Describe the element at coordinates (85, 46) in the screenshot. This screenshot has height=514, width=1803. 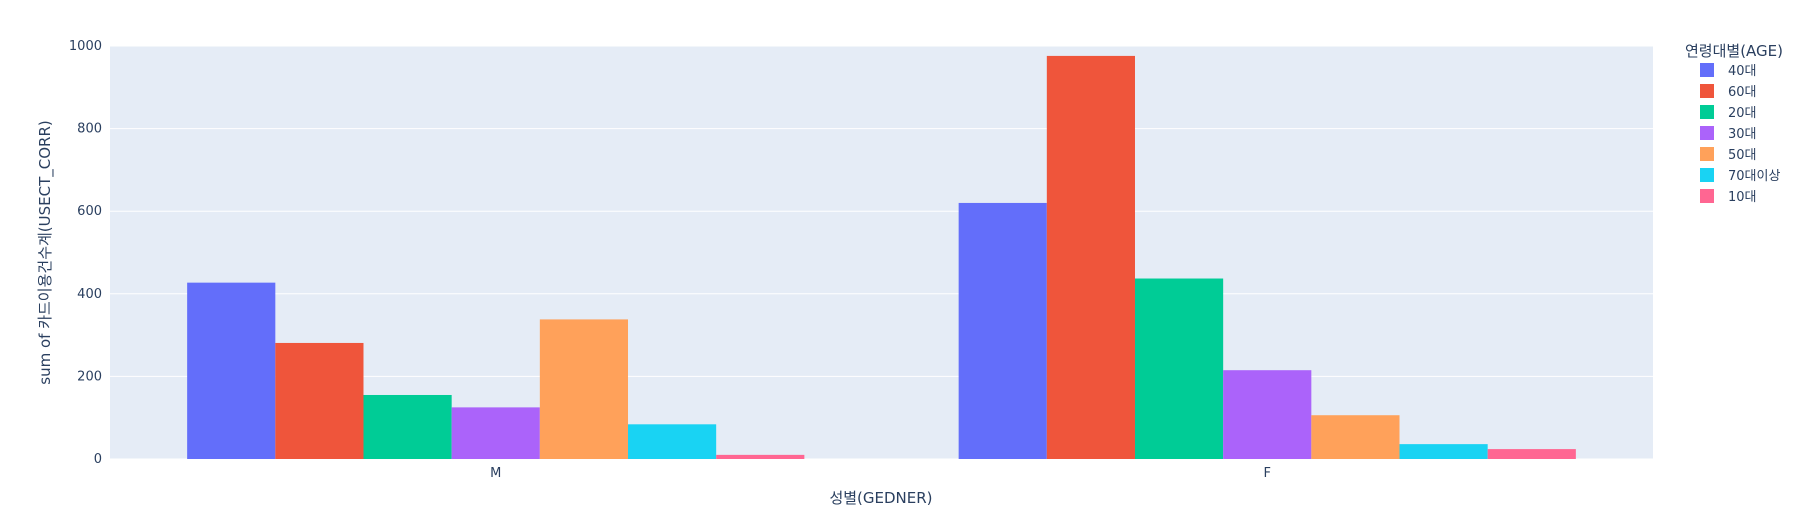
I see `y-tick-label: 1000` at that location.